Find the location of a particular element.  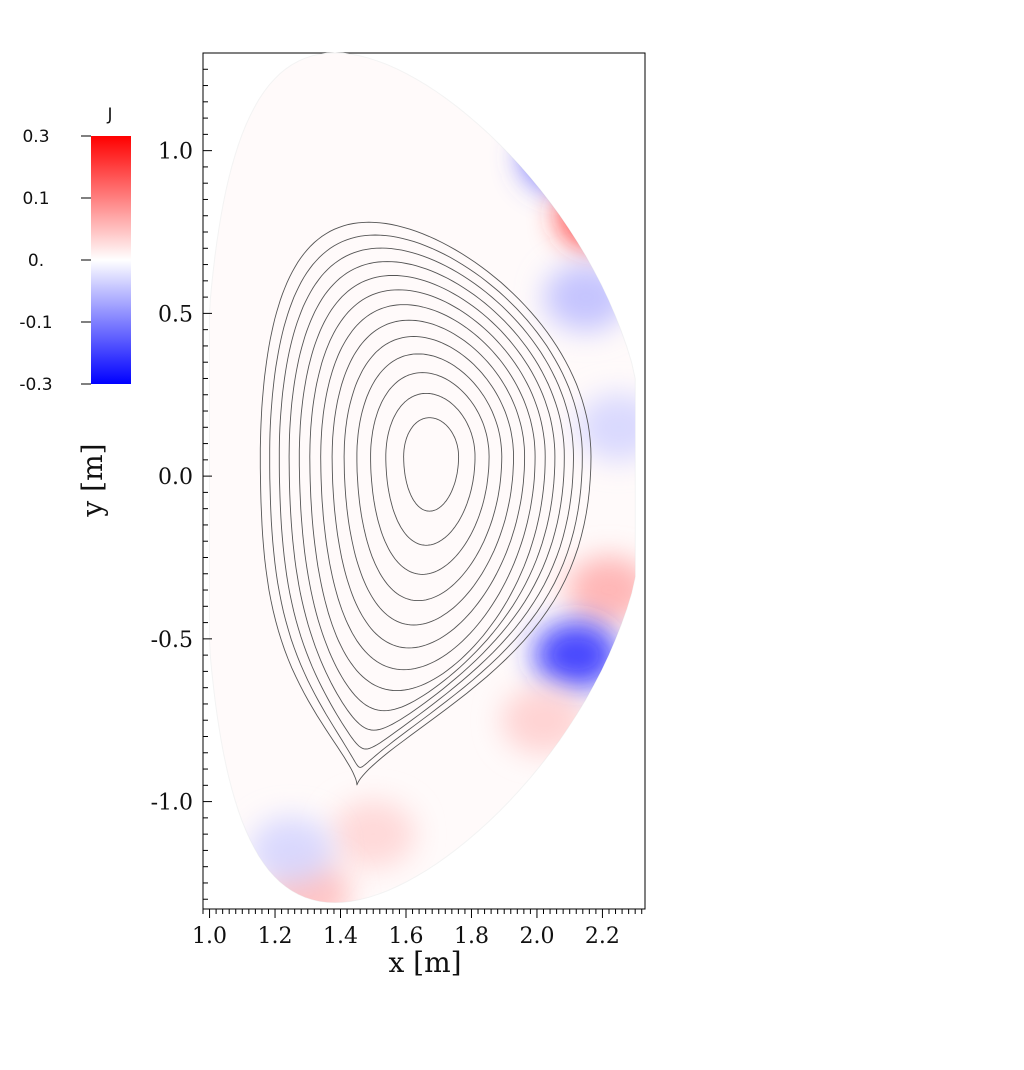

colorbar: J 0.3 0.1 0. -0.1 -0.3 is located at coordinates (75, 250).